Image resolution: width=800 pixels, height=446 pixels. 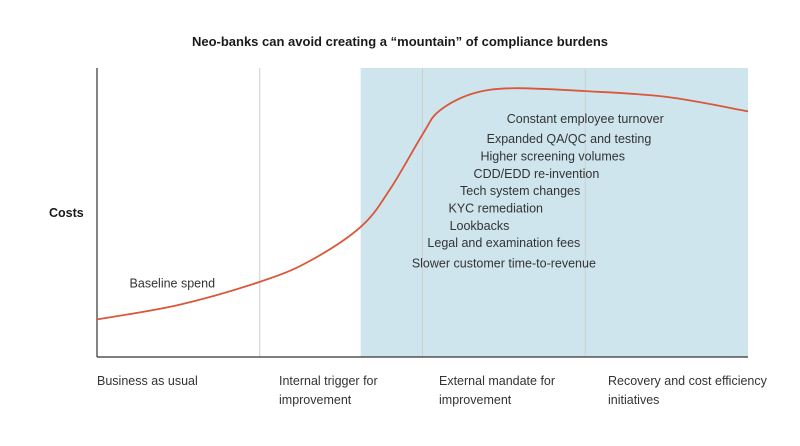 What do you see at coordinates (173, 284) in the screenshot?
I see `annotation-0: Baseline spend` at bounding box center [173, 284].